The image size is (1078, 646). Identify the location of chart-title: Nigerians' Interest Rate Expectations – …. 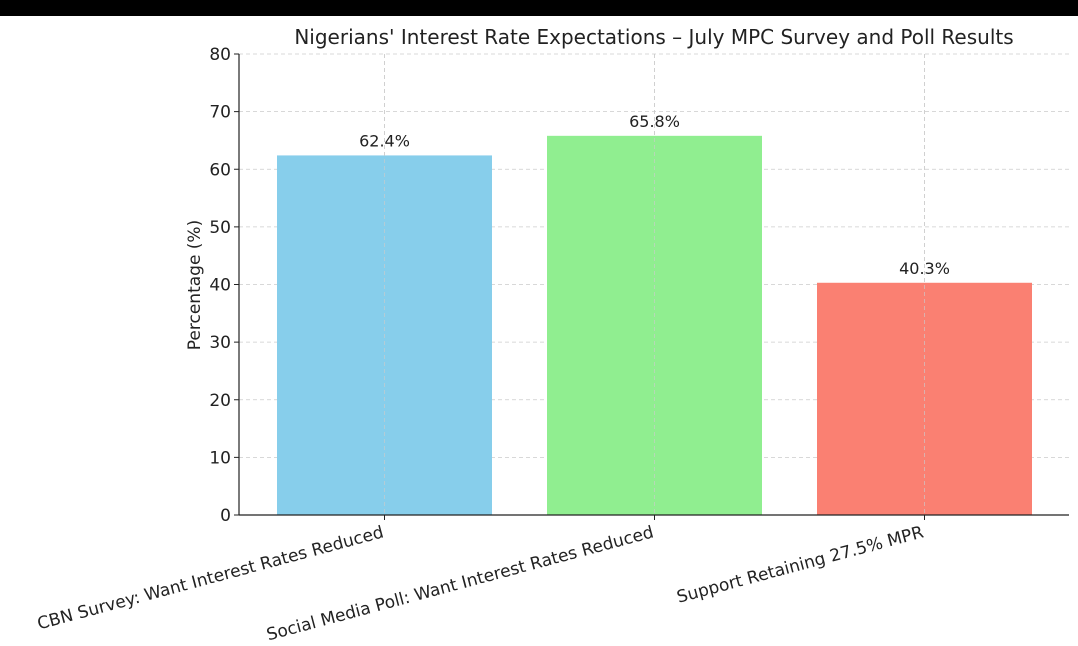
(653, 37).